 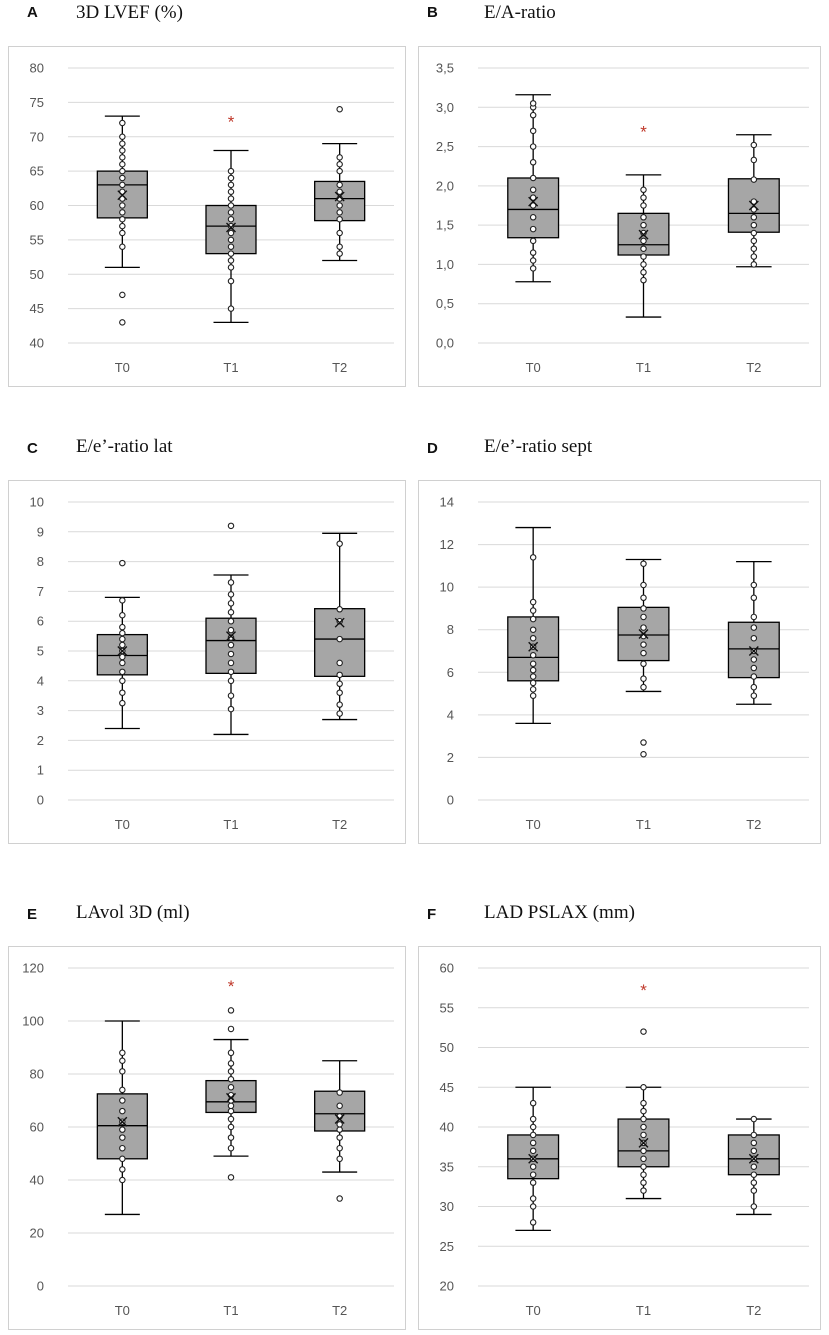 I want to click on y-tick-label: 50, so click(x=37, y=274).